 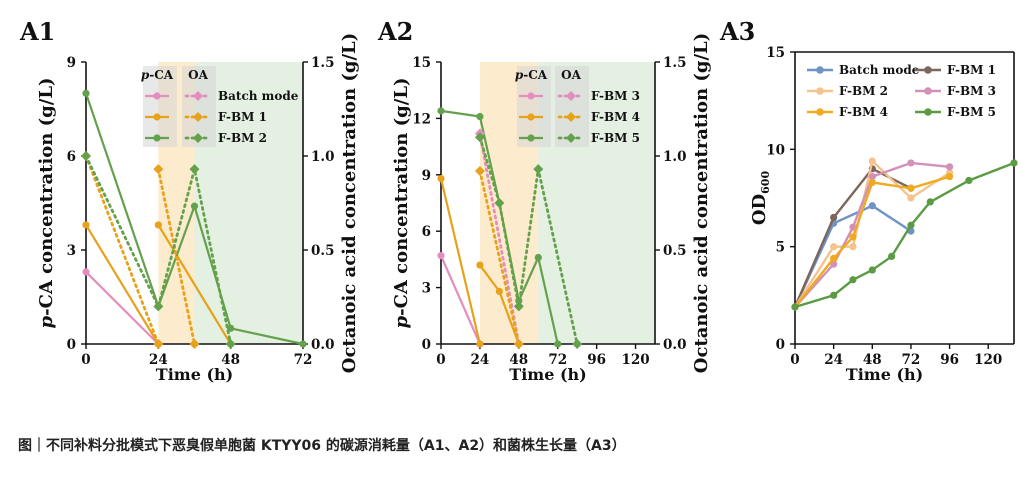 I want to click on legend-column-bg-oa, so click(x=199, y=106).